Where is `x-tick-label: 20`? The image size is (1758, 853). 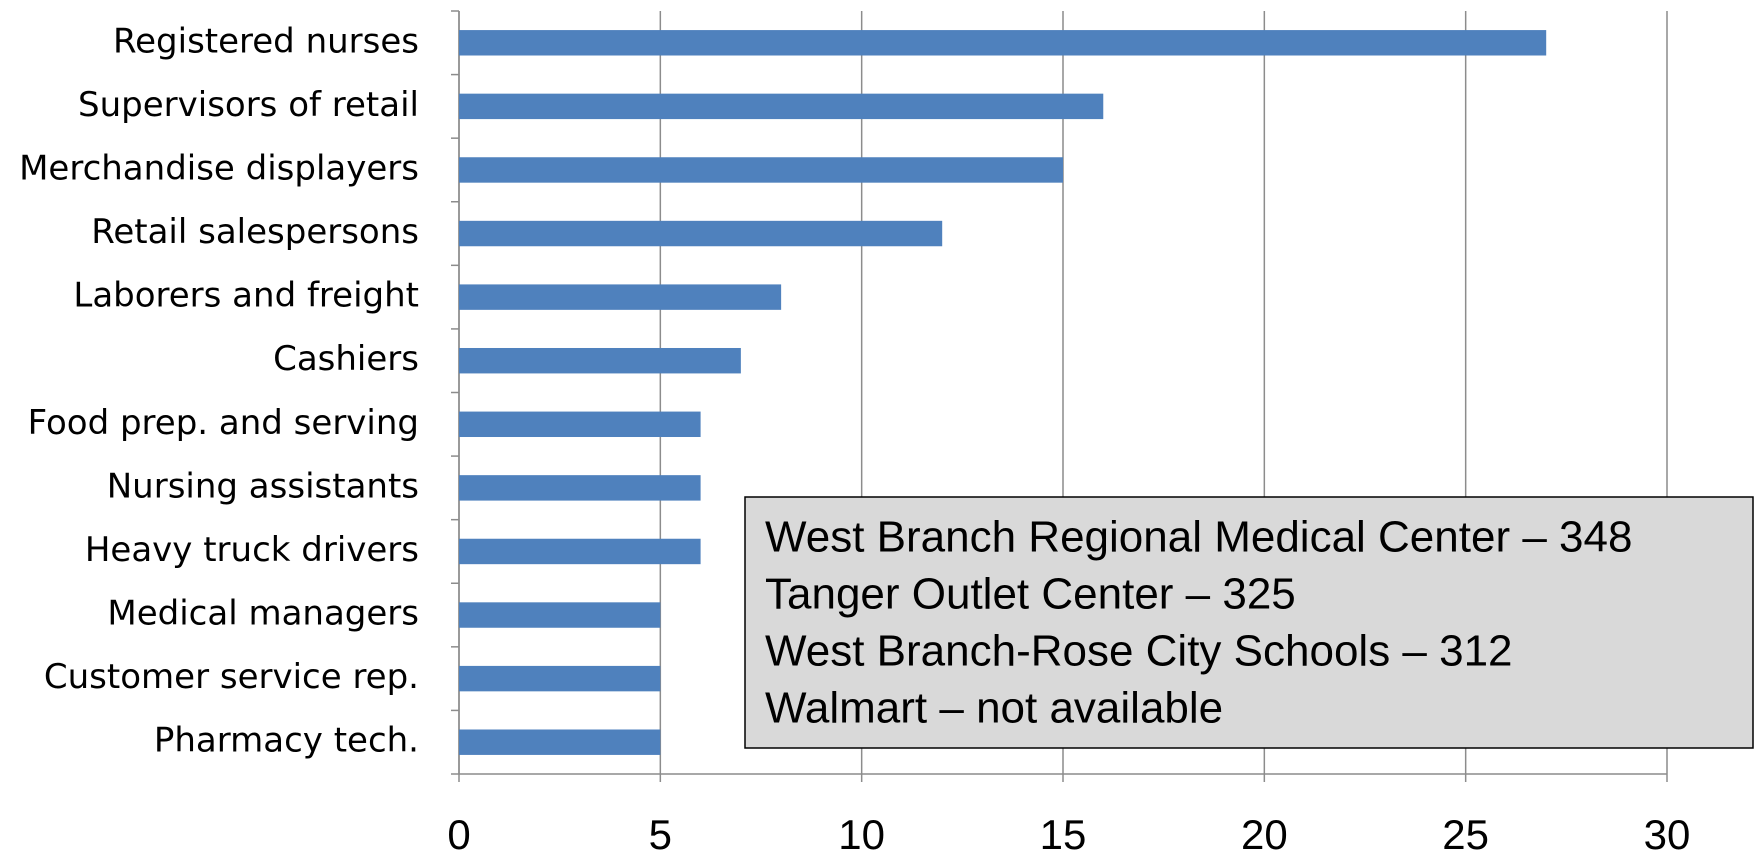
x-tick-label: 20 is located at coordinates (1264, 832).